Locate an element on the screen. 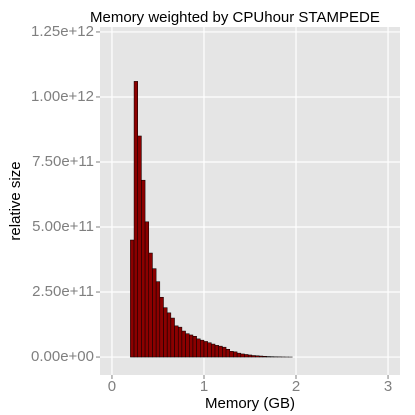  x-tick-label: 1 is located at coordinates (204, 386).